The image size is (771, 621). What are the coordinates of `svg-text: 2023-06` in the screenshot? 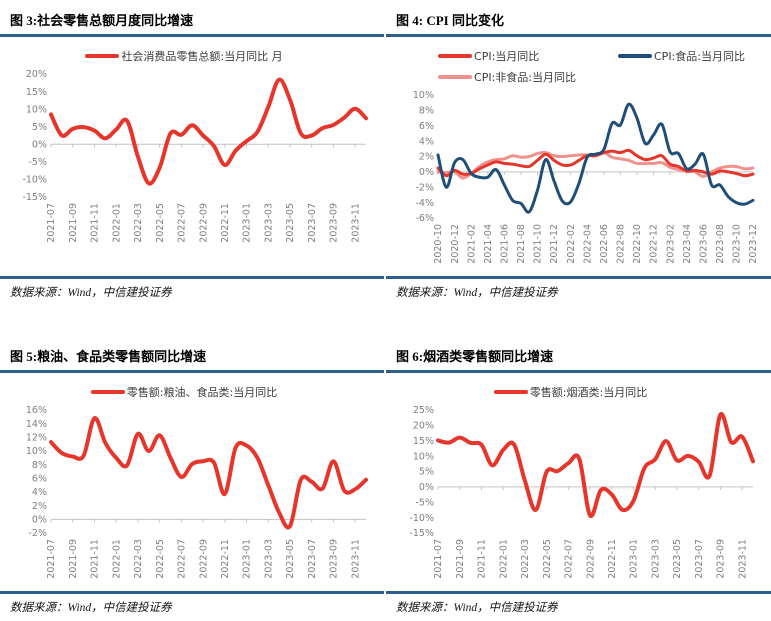 It's located at (703, 244).